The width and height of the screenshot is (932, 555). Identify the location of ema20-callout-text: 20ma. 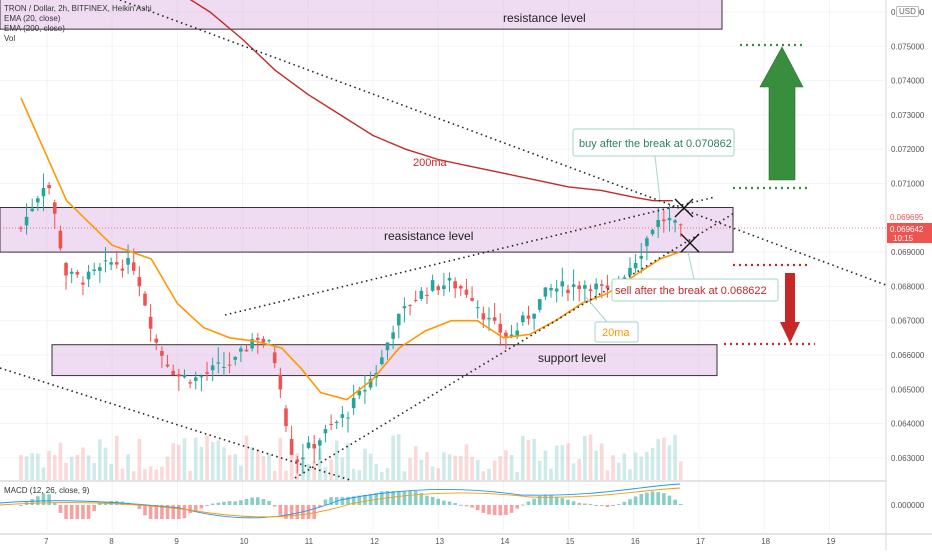
(616, 333).